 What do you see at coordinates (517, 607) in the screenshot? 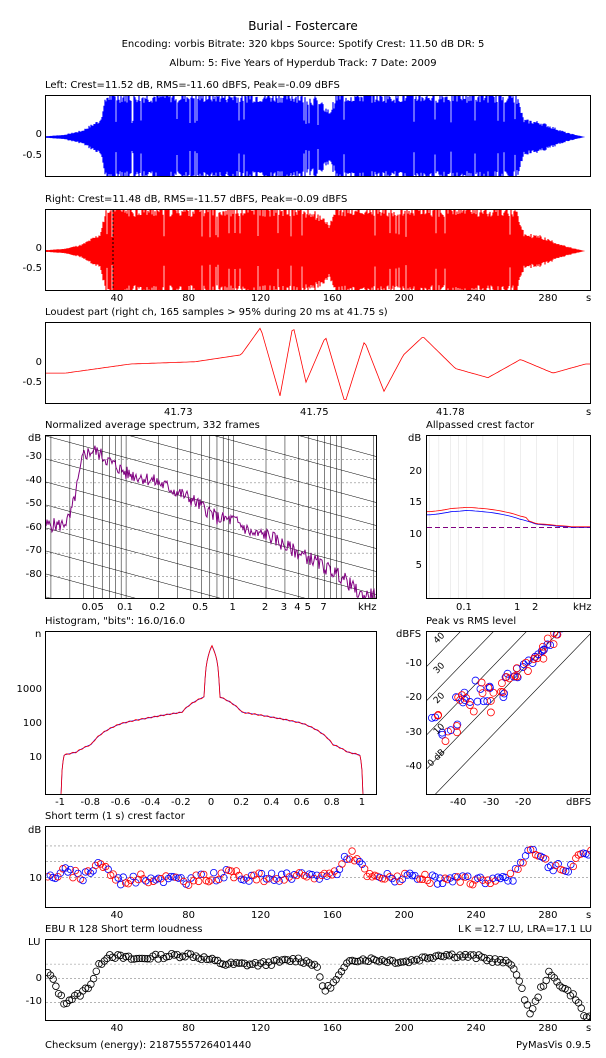
I see `allpass-xtick-1: 1` at bounding box center [517, 607].